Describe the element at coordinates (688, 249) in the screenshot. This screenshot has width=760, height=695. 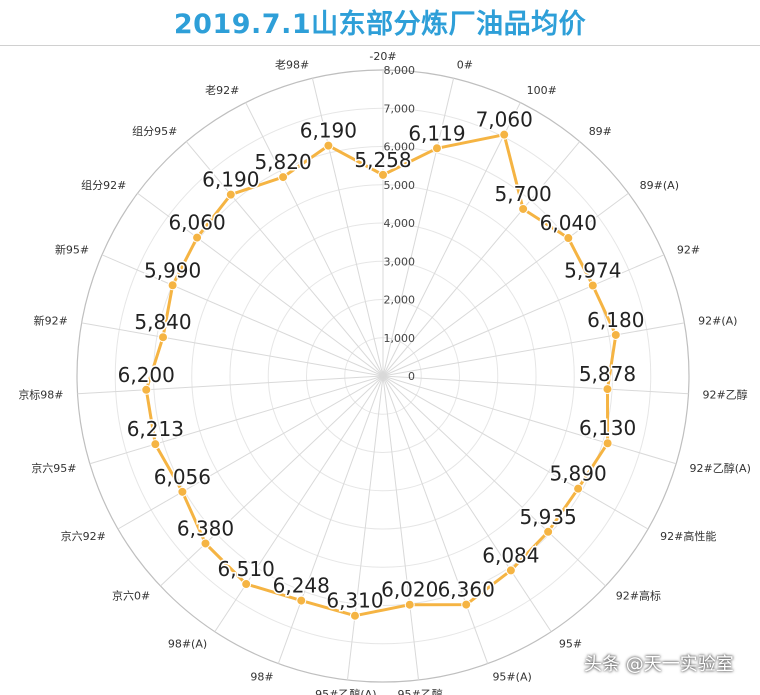
I see `category-label: 92#` at that location.